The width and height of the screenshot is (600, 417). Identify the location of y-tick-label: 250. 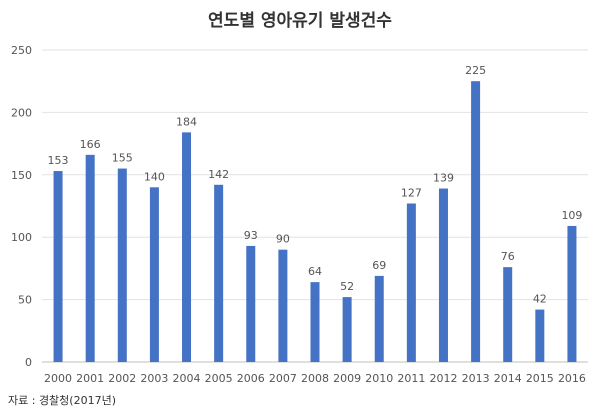
(21, 50).